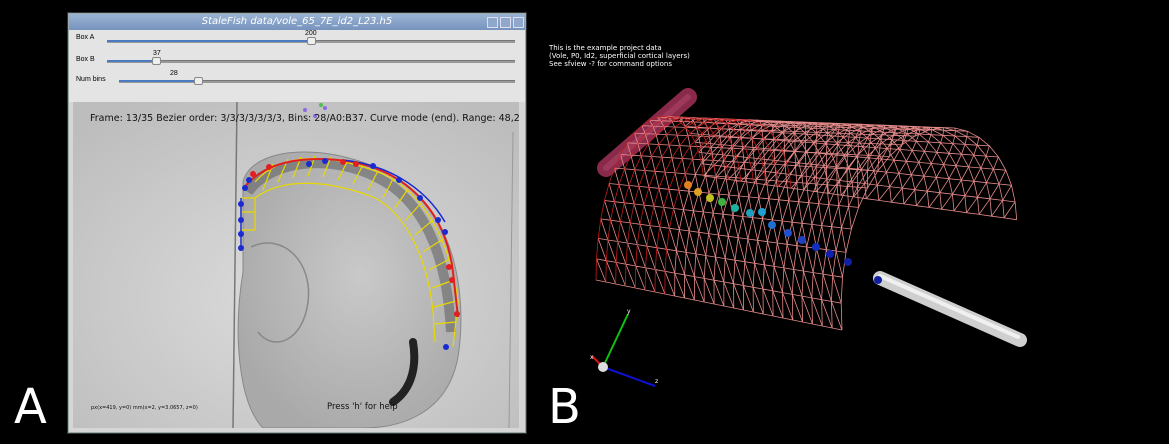 This screenshot has width=1169, height=444. What do you see at coordinates (950, 309) in the screenshot?
I see `white-rod` at bounding box center [950, 309].